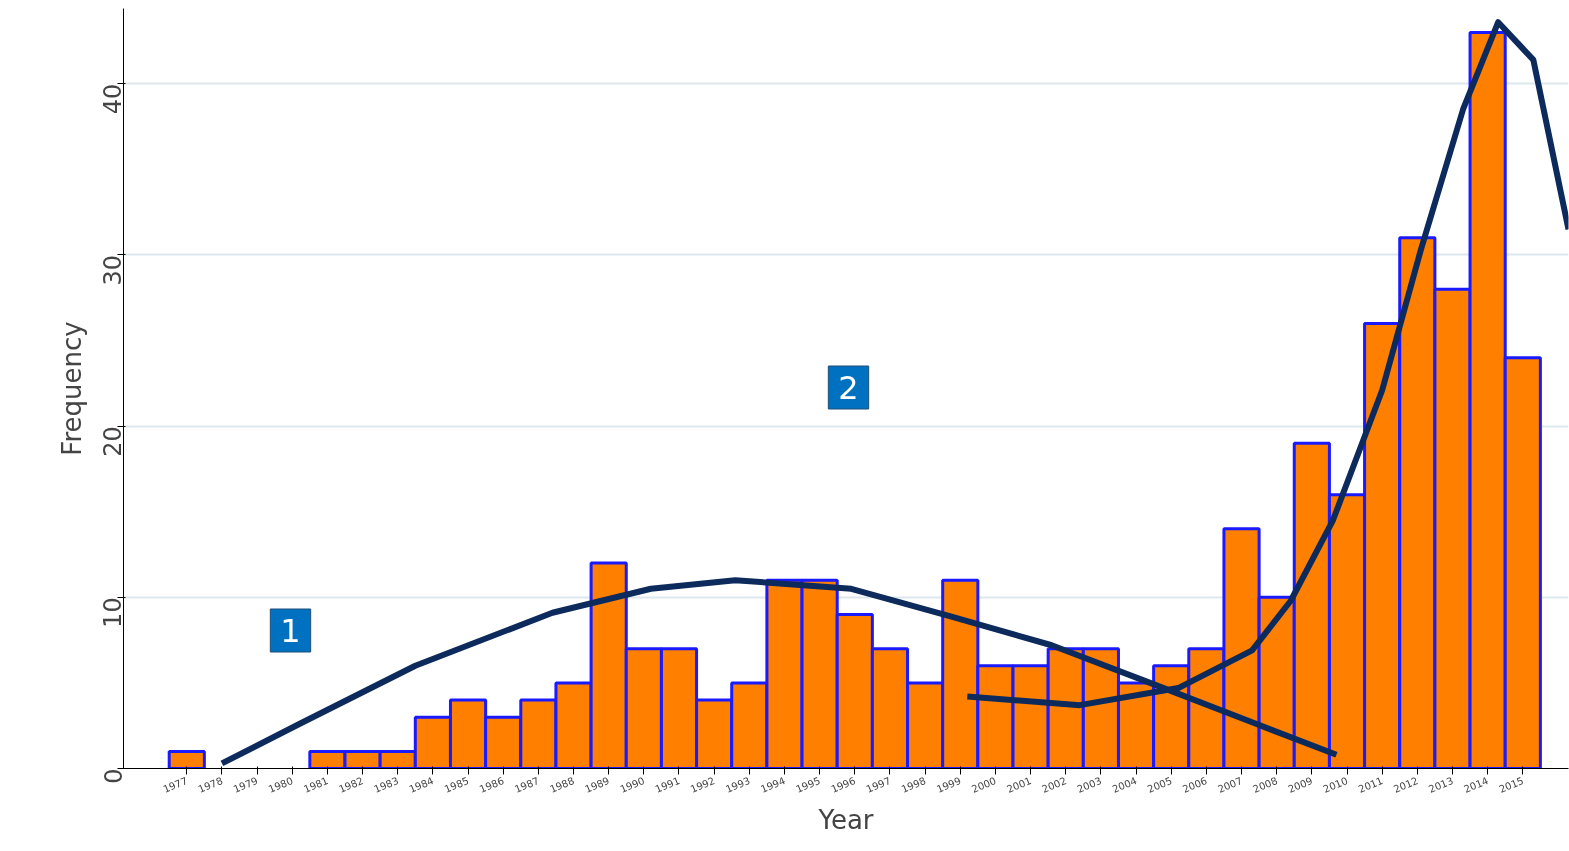 The width and height of the screenshot is (1569, 851). Describe the element at coordinates (737, 784) in the screenshot. I see `x-tick-label: 1993` at that location.